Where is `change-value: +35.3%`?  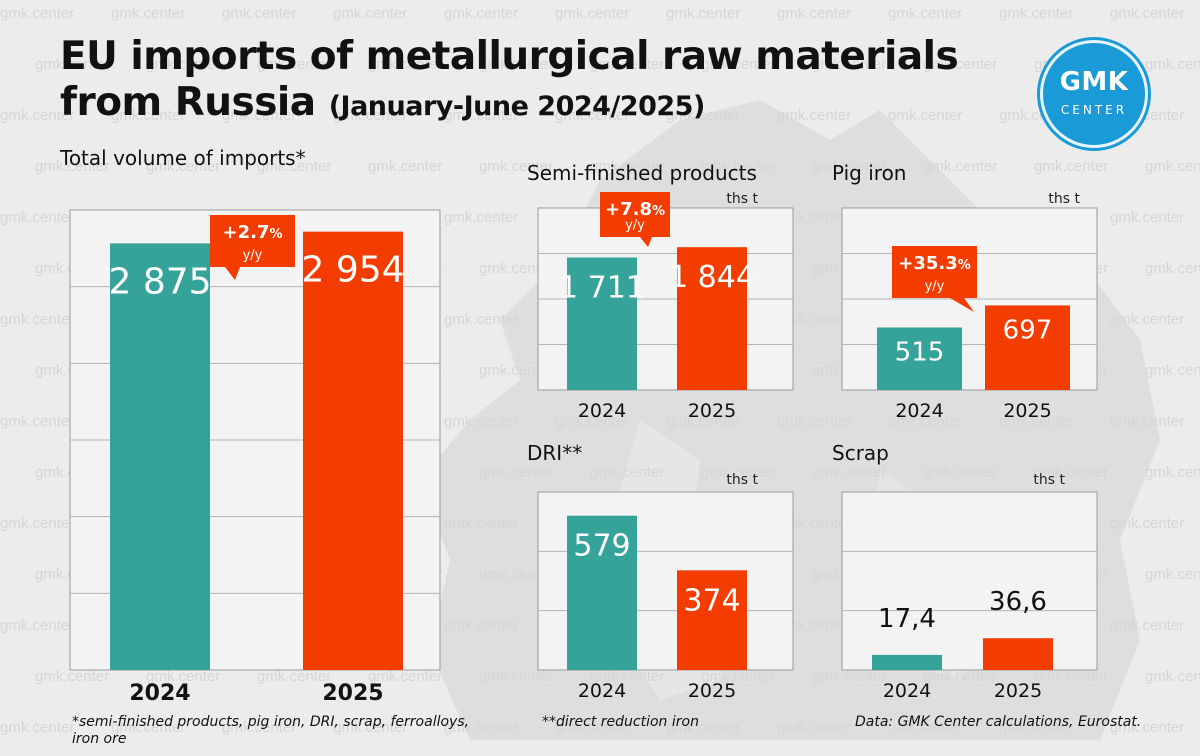 change-value: +35.3% is located at coordinates (934, 263).